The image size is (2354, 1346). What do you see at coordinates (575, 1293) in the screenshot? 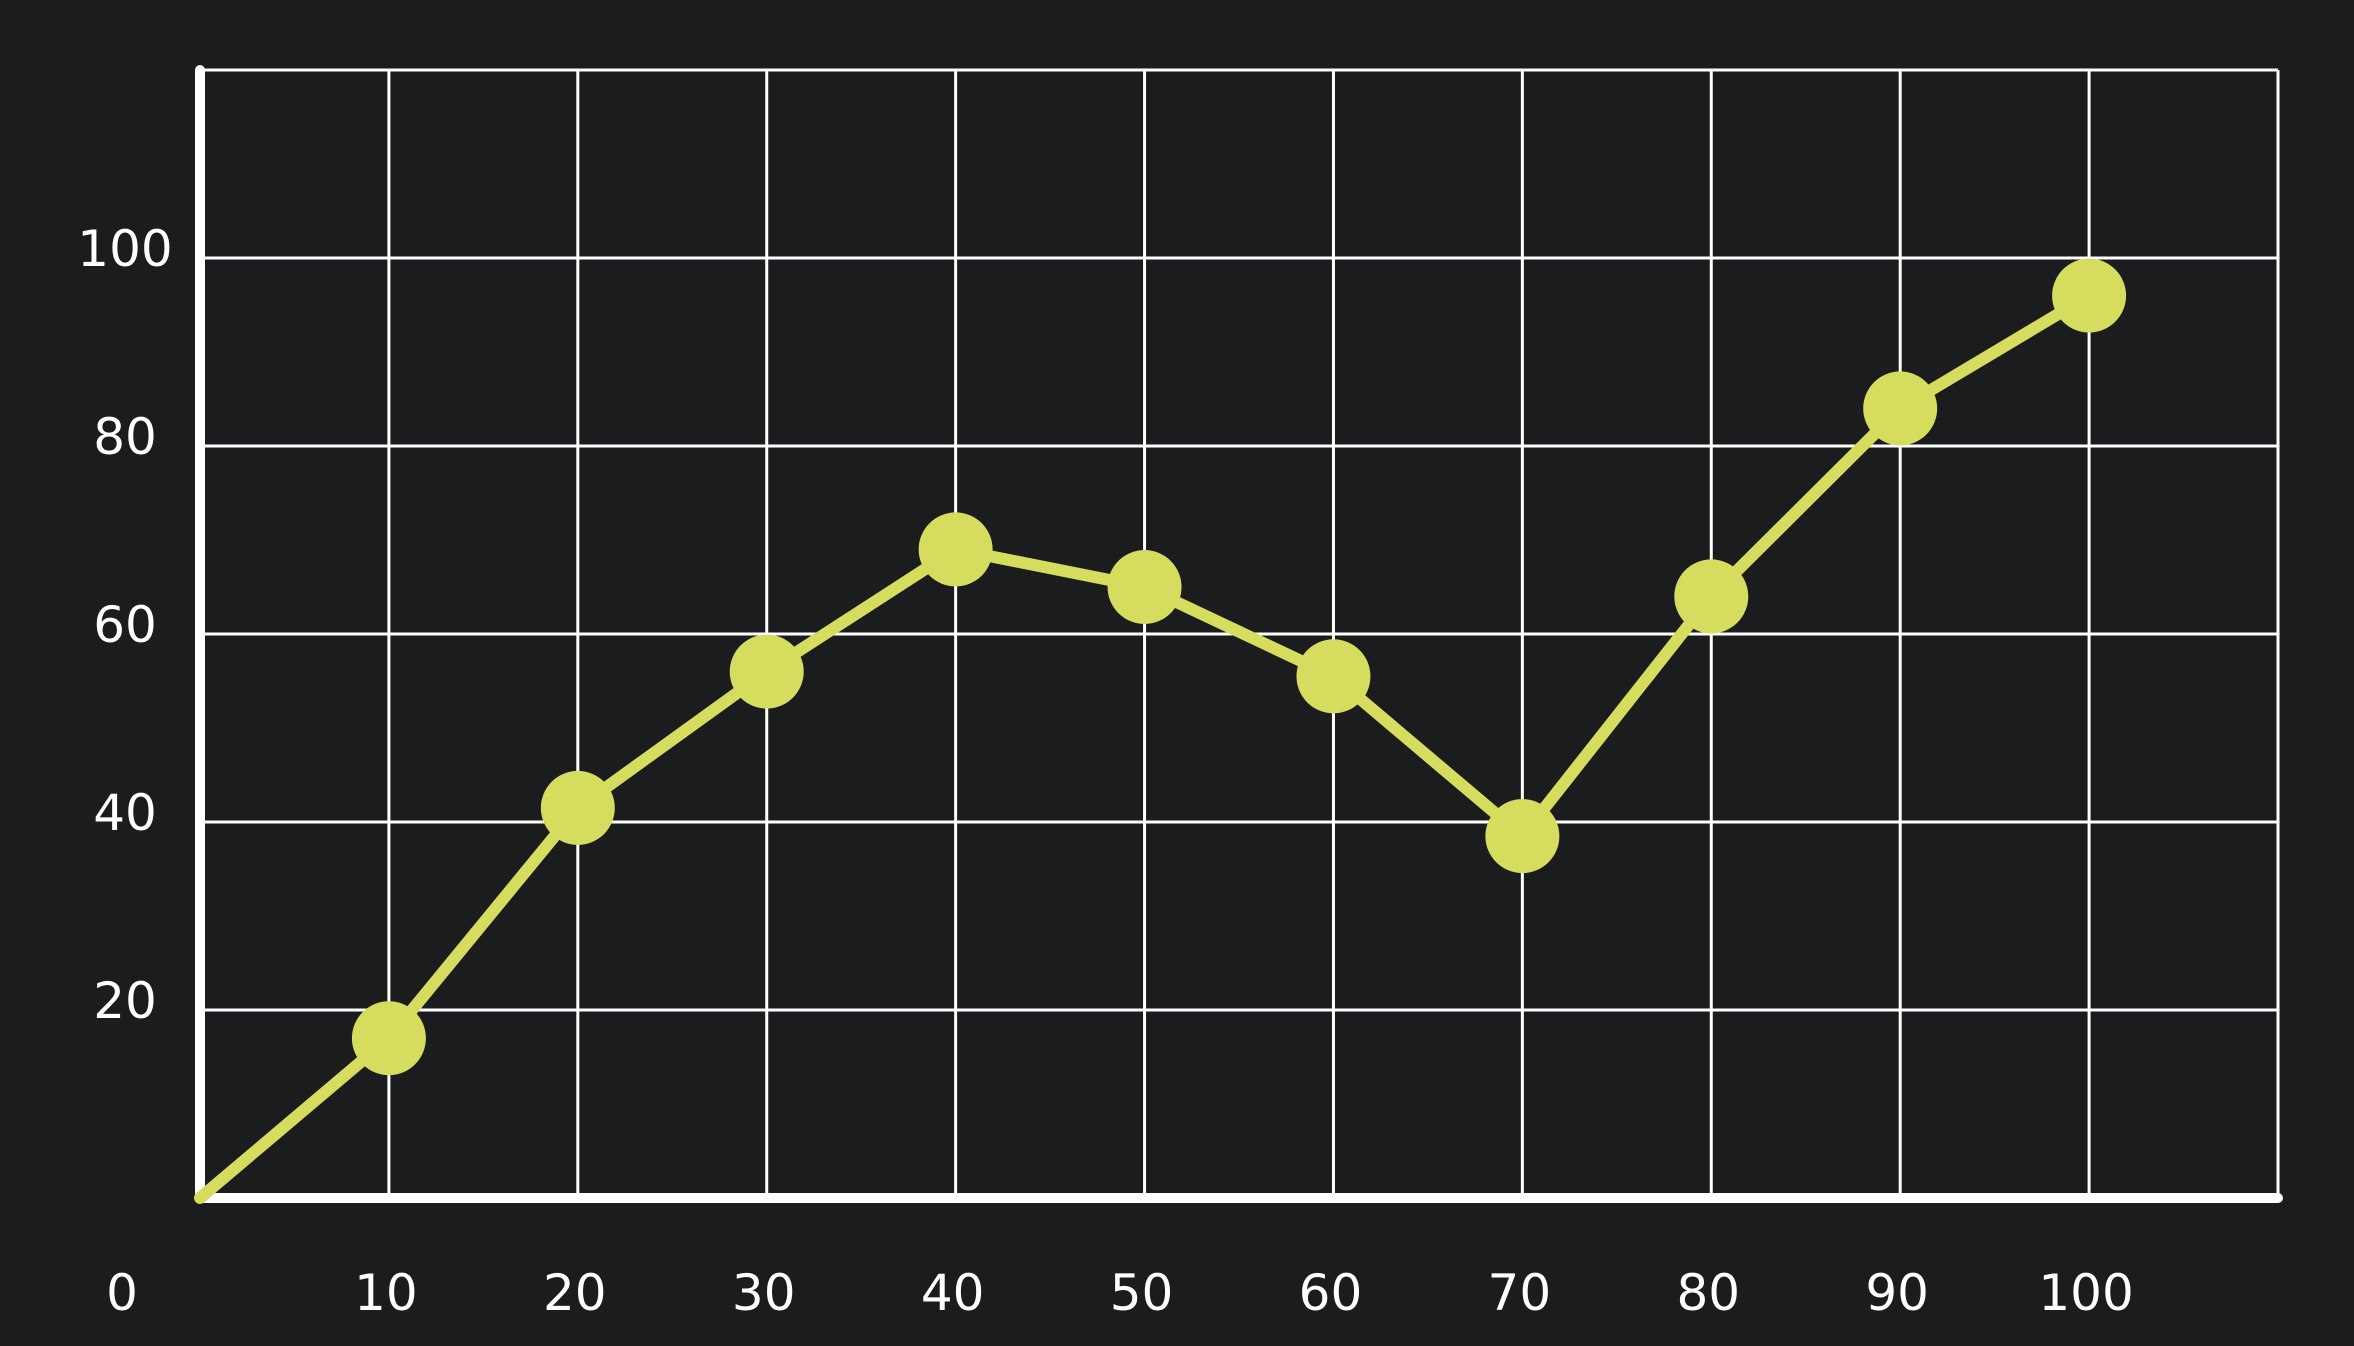
I see `x-tick-label: 20` at bounding box center [575, 1293].